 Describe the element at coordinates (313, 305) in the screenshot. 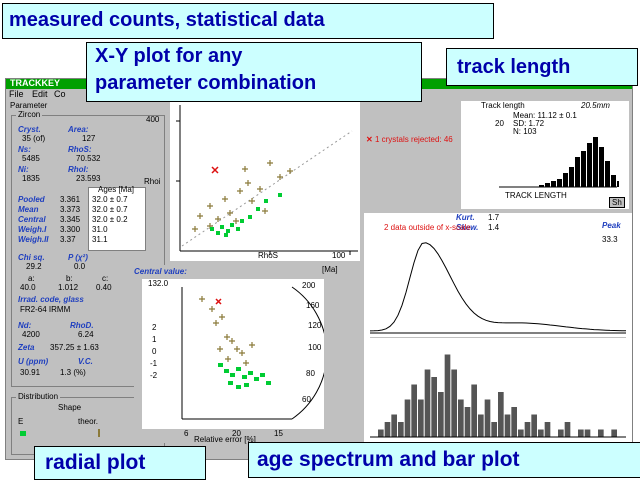

I see `radial-arc-160: 160` at that location.